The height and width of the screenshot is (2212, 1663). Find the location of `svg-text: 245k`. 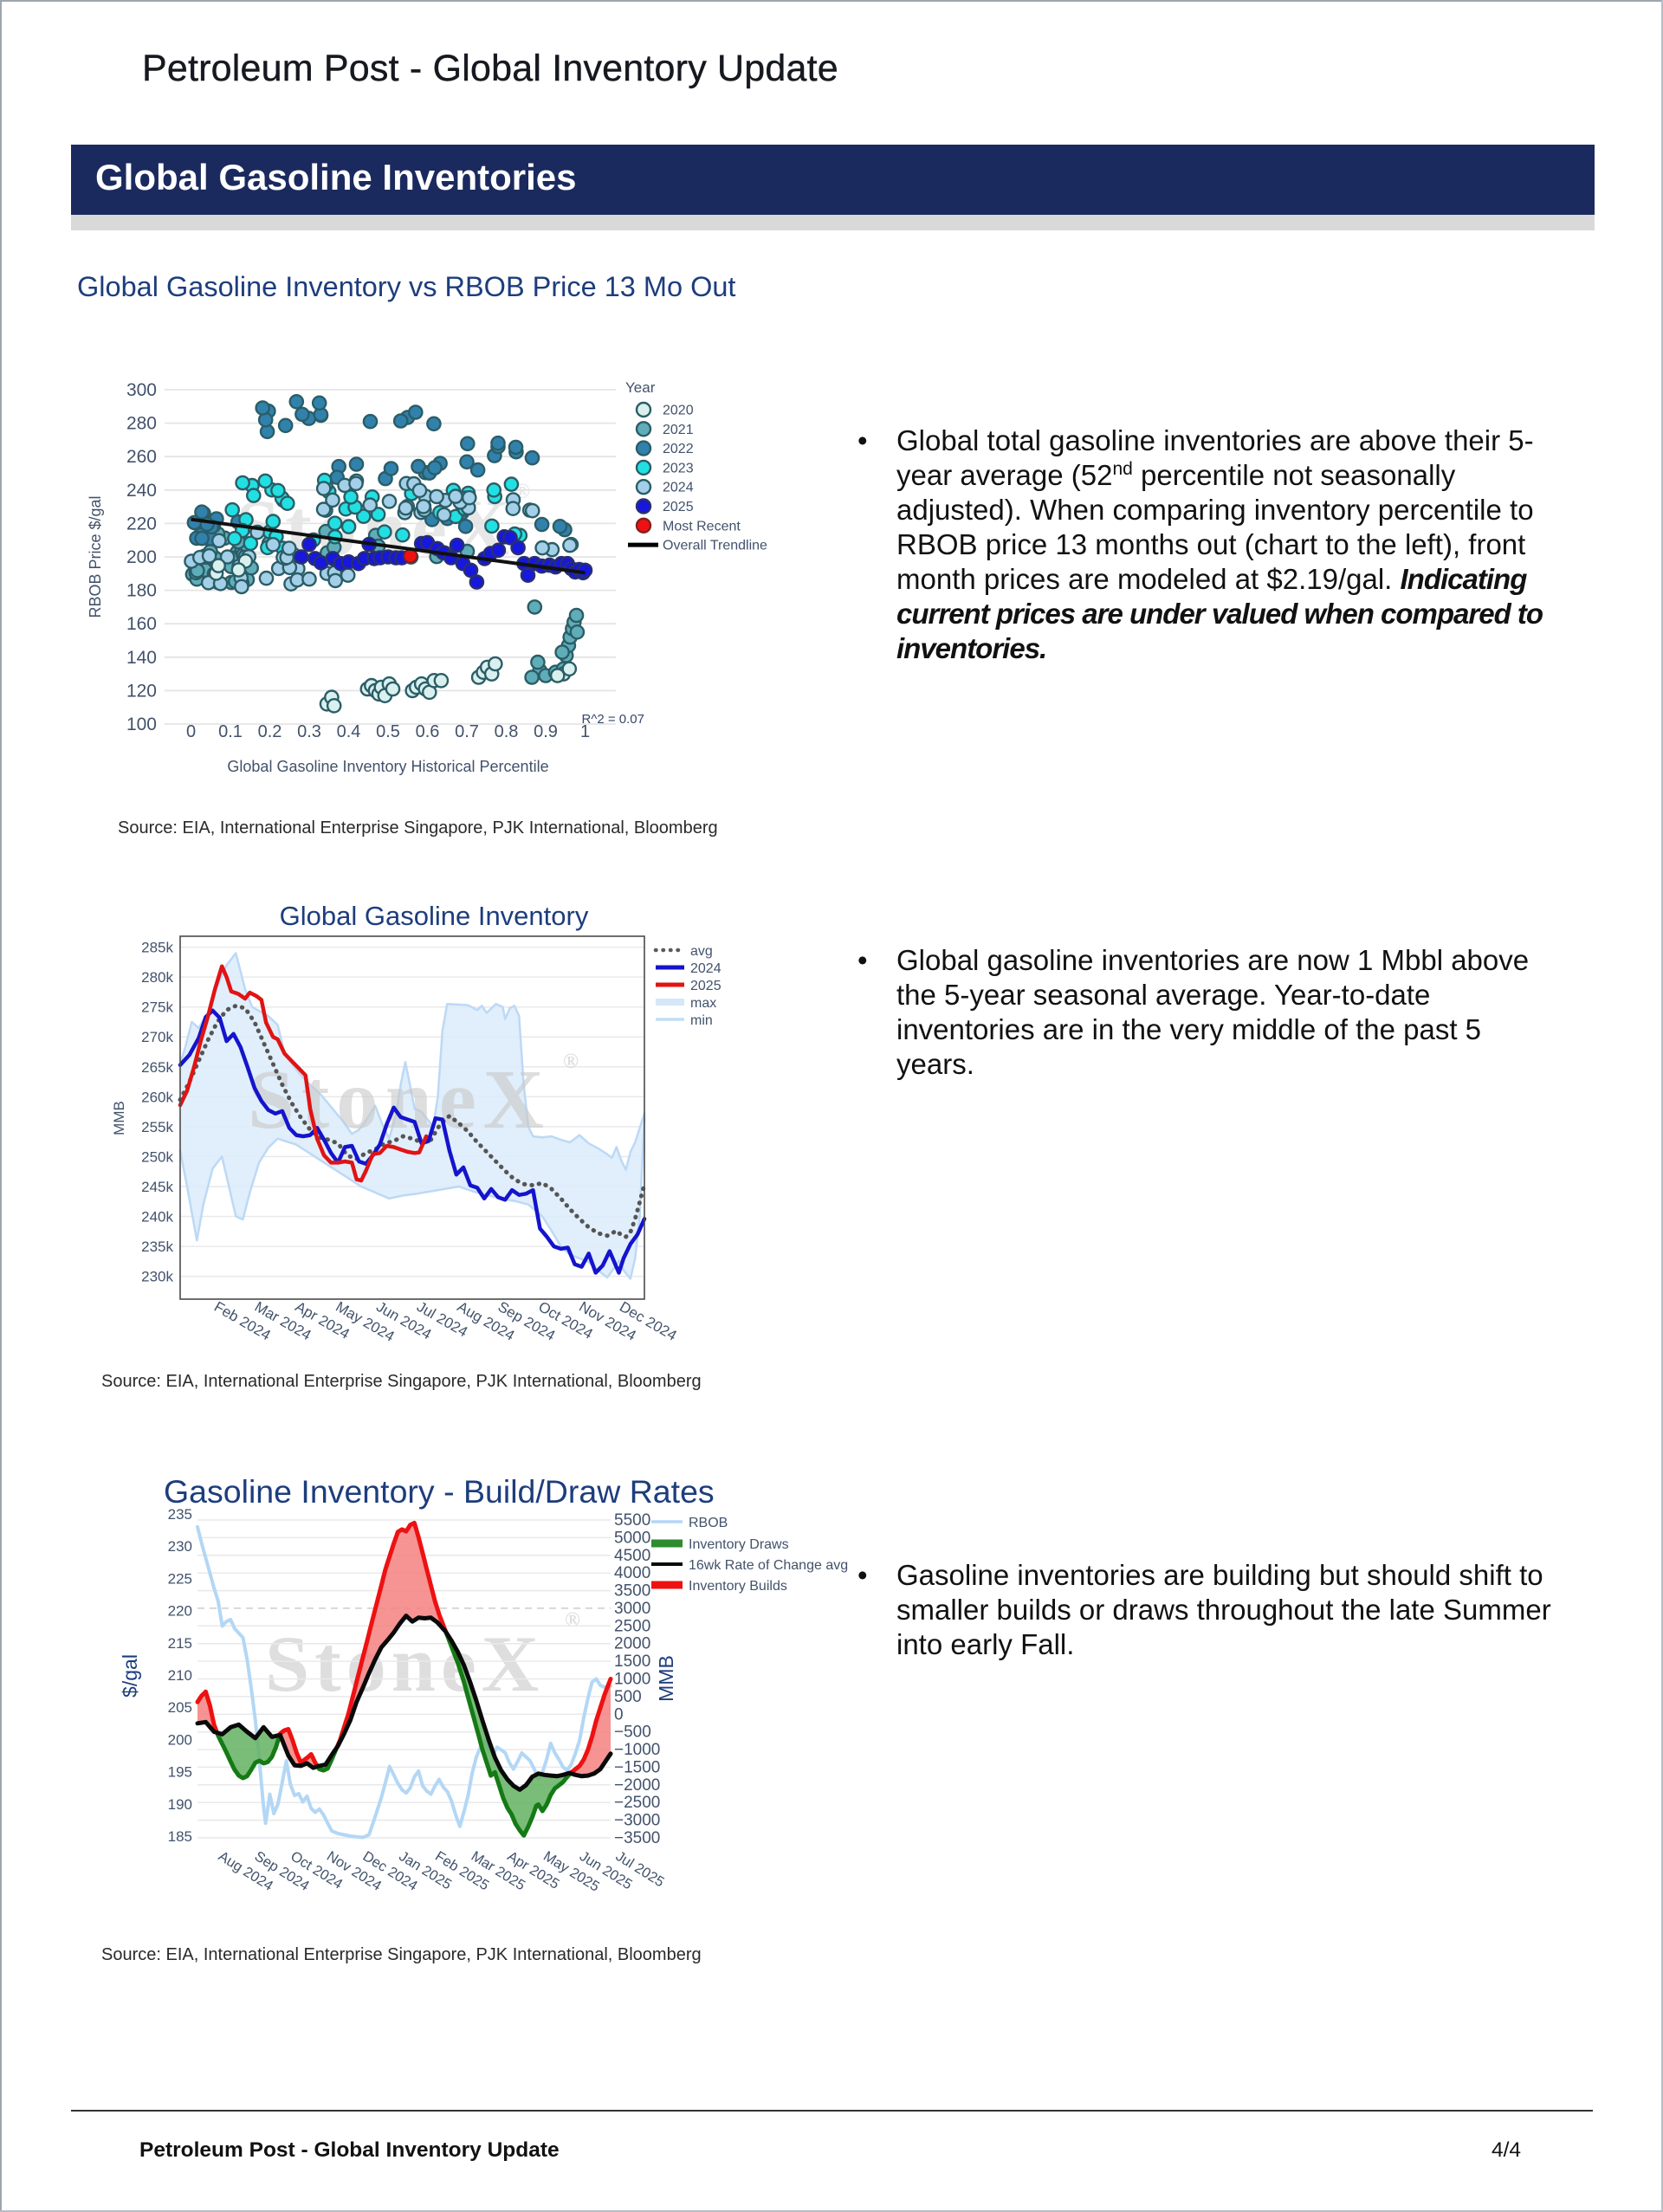

svg-text: 245k is located at coordinates (157, 1187).